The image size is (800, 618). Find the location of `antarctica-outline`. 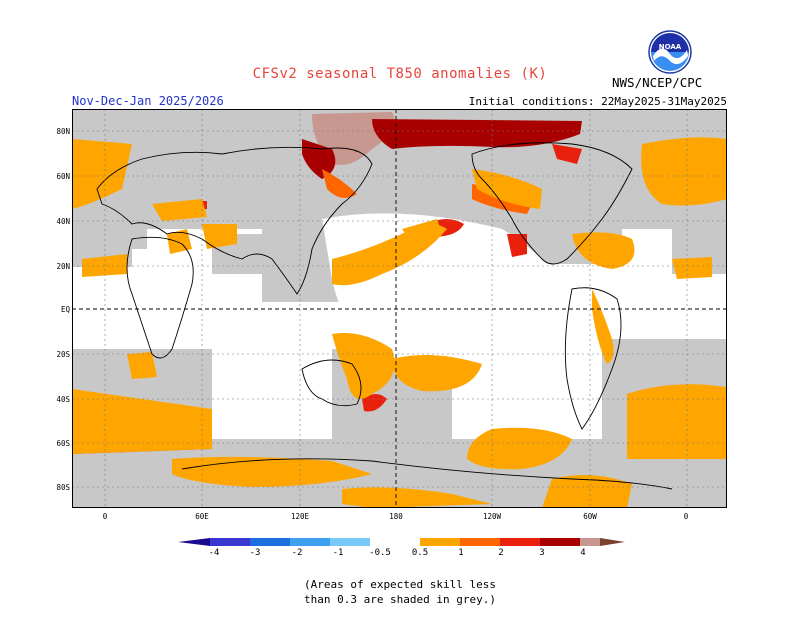

antarctica-outline is located at coordinates (427, 474).